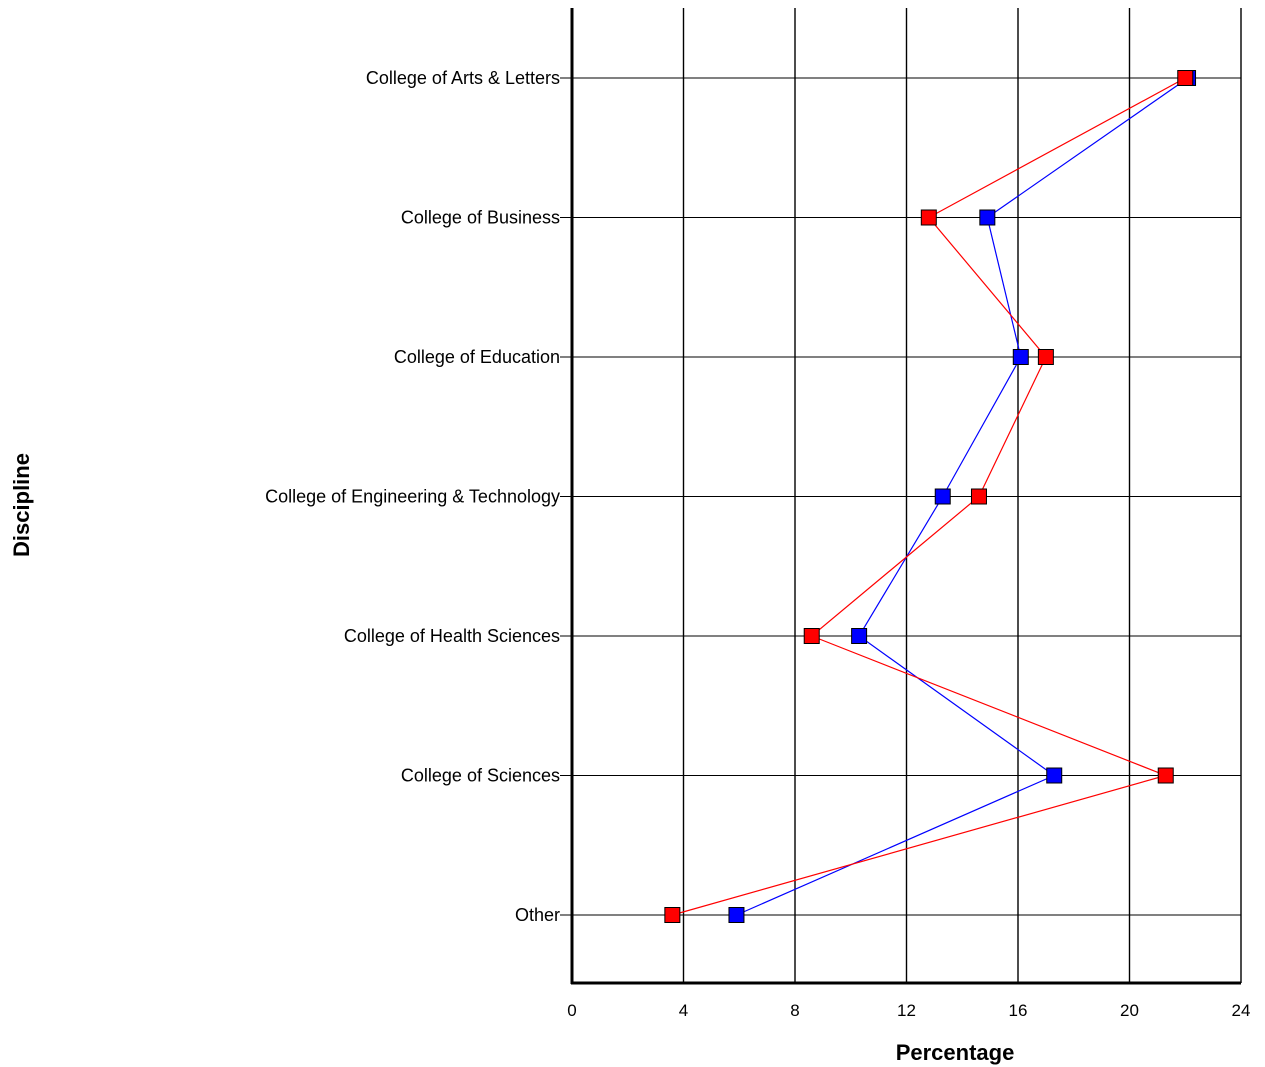  What do you see at coordinates (480, 776) in the screenshot?
I see `category-label: College of Sciences` at bounding box center [480, 776].